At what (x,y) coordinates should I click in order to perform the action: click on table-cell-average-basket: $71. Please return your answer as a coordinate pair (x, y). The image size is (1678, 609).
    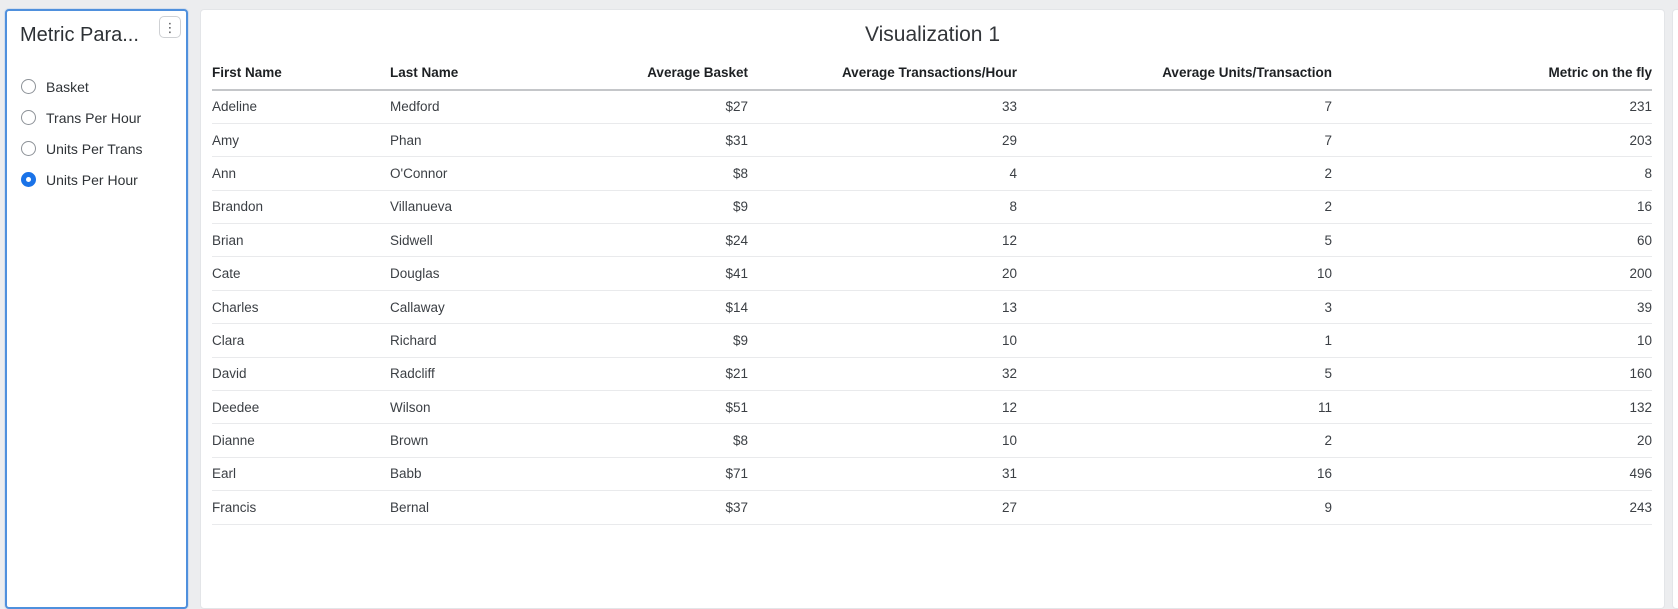
    Looking at the image, I should click on (658, 474).